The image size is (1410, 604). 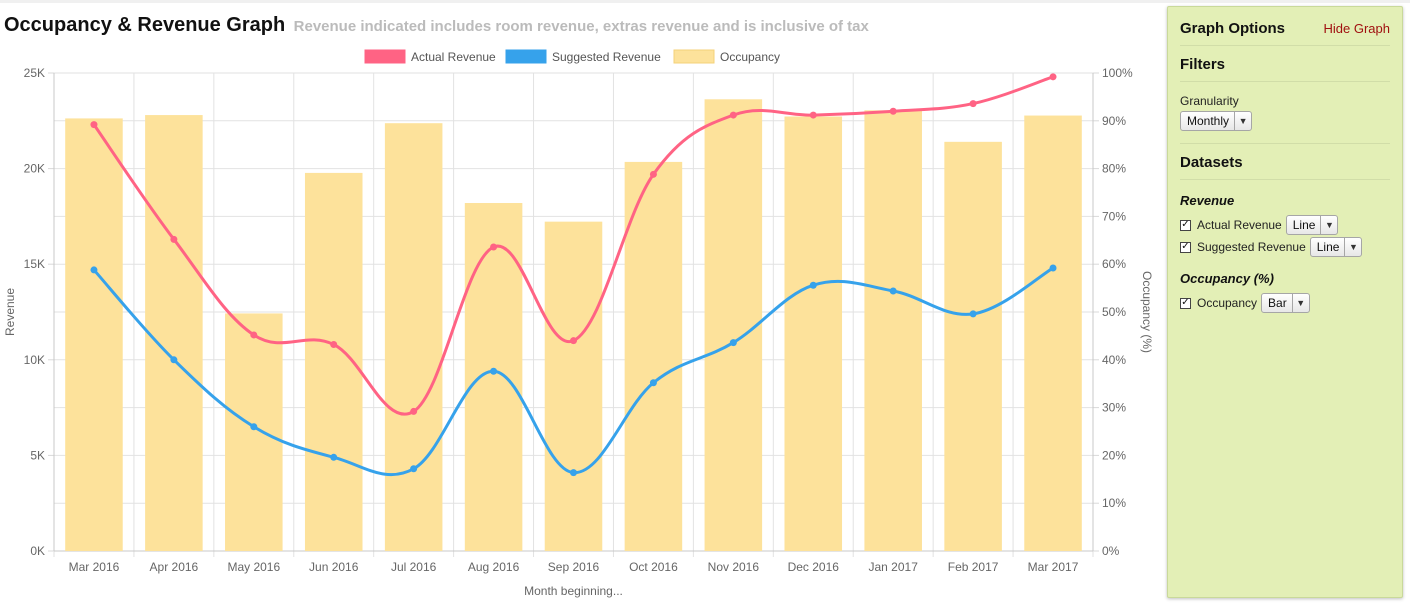 I want to click on y2-tick-label: 0%, so click(x=1111, y=551).